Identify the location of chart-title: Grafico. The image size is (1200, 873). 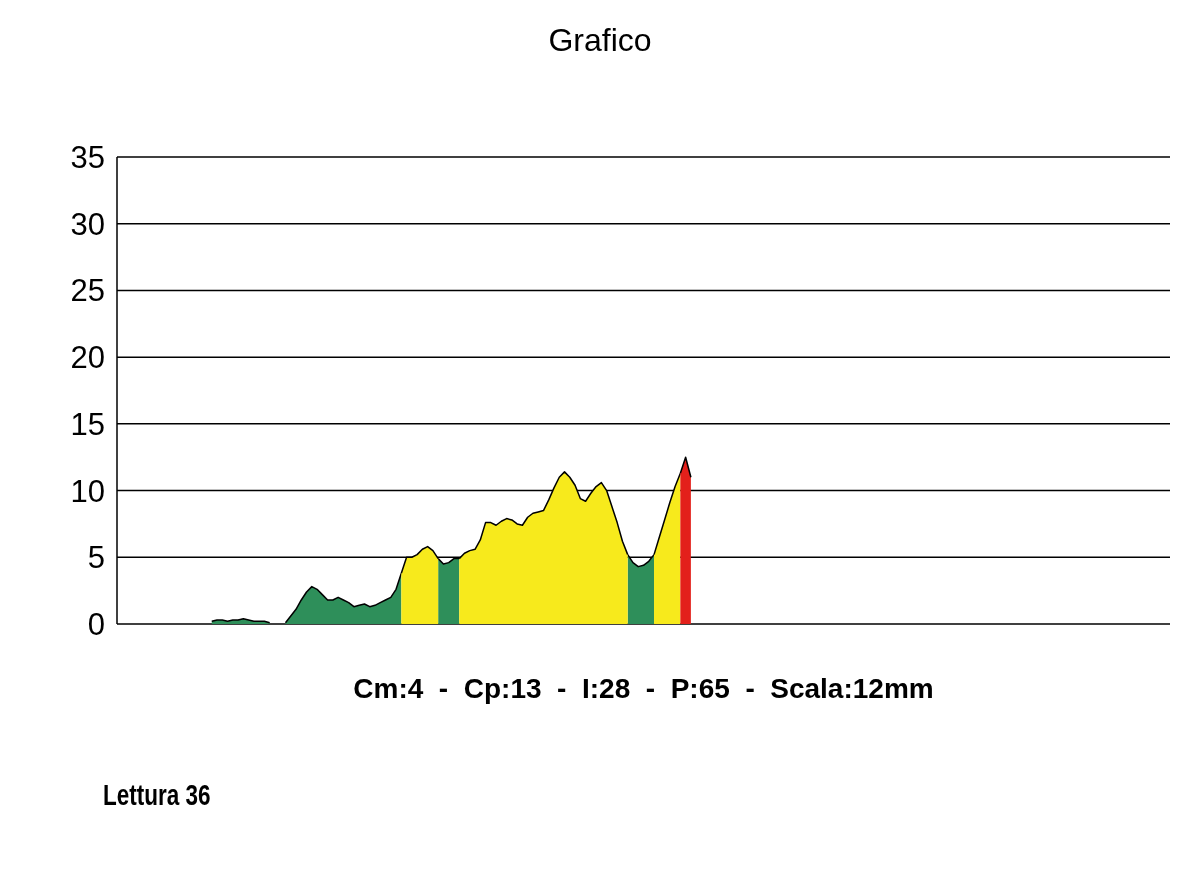
(600, 40).